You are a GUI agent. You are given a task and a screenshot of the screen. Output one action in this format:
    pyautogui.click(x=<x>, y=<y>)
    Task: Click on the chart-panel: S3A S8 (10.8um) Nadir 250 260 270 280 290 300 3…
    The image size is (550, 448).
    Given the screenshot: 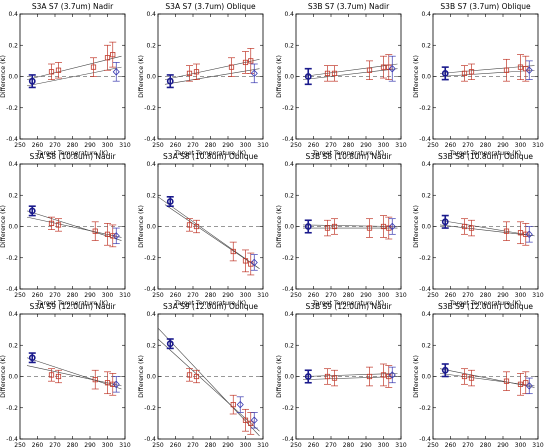 What is the action you would take?
    pyautogui.click(x=65, y=229)
    